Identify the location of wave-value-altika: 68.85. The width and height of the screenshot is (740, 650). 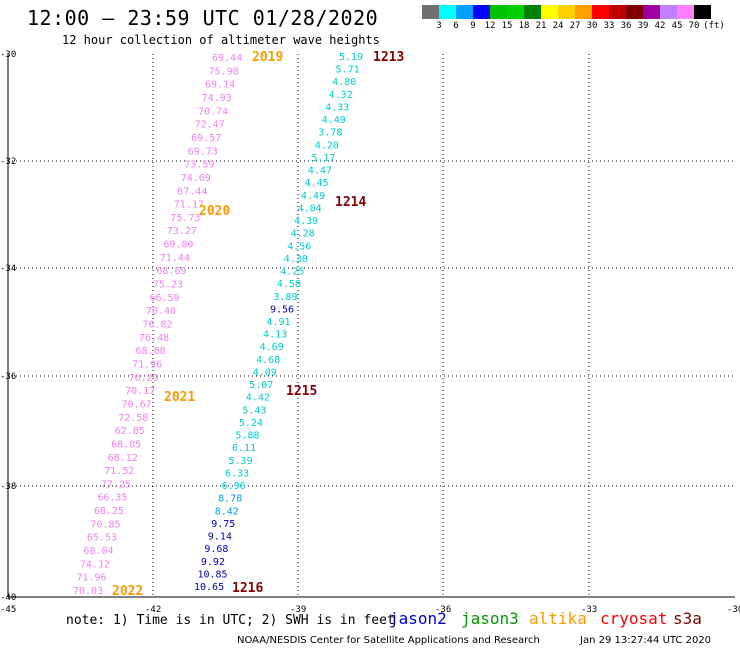
(126, 444).